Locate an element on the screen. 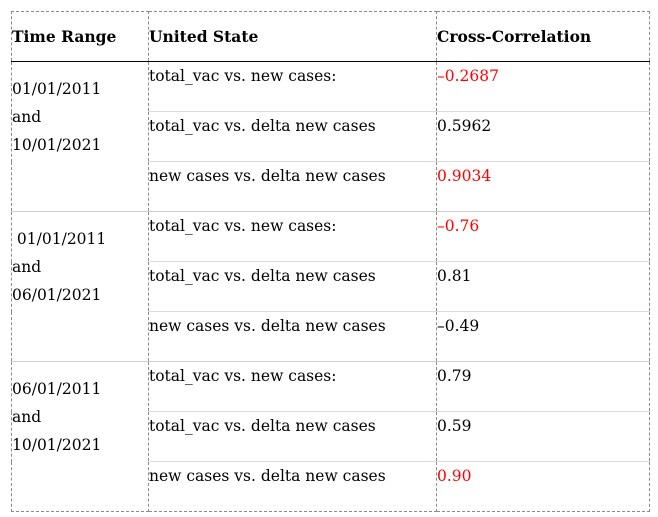 The height and width of the screenshot is (517, 658). table-row: total_vac vs. delta new cases 0.59 is located at coordinates (331, 436).